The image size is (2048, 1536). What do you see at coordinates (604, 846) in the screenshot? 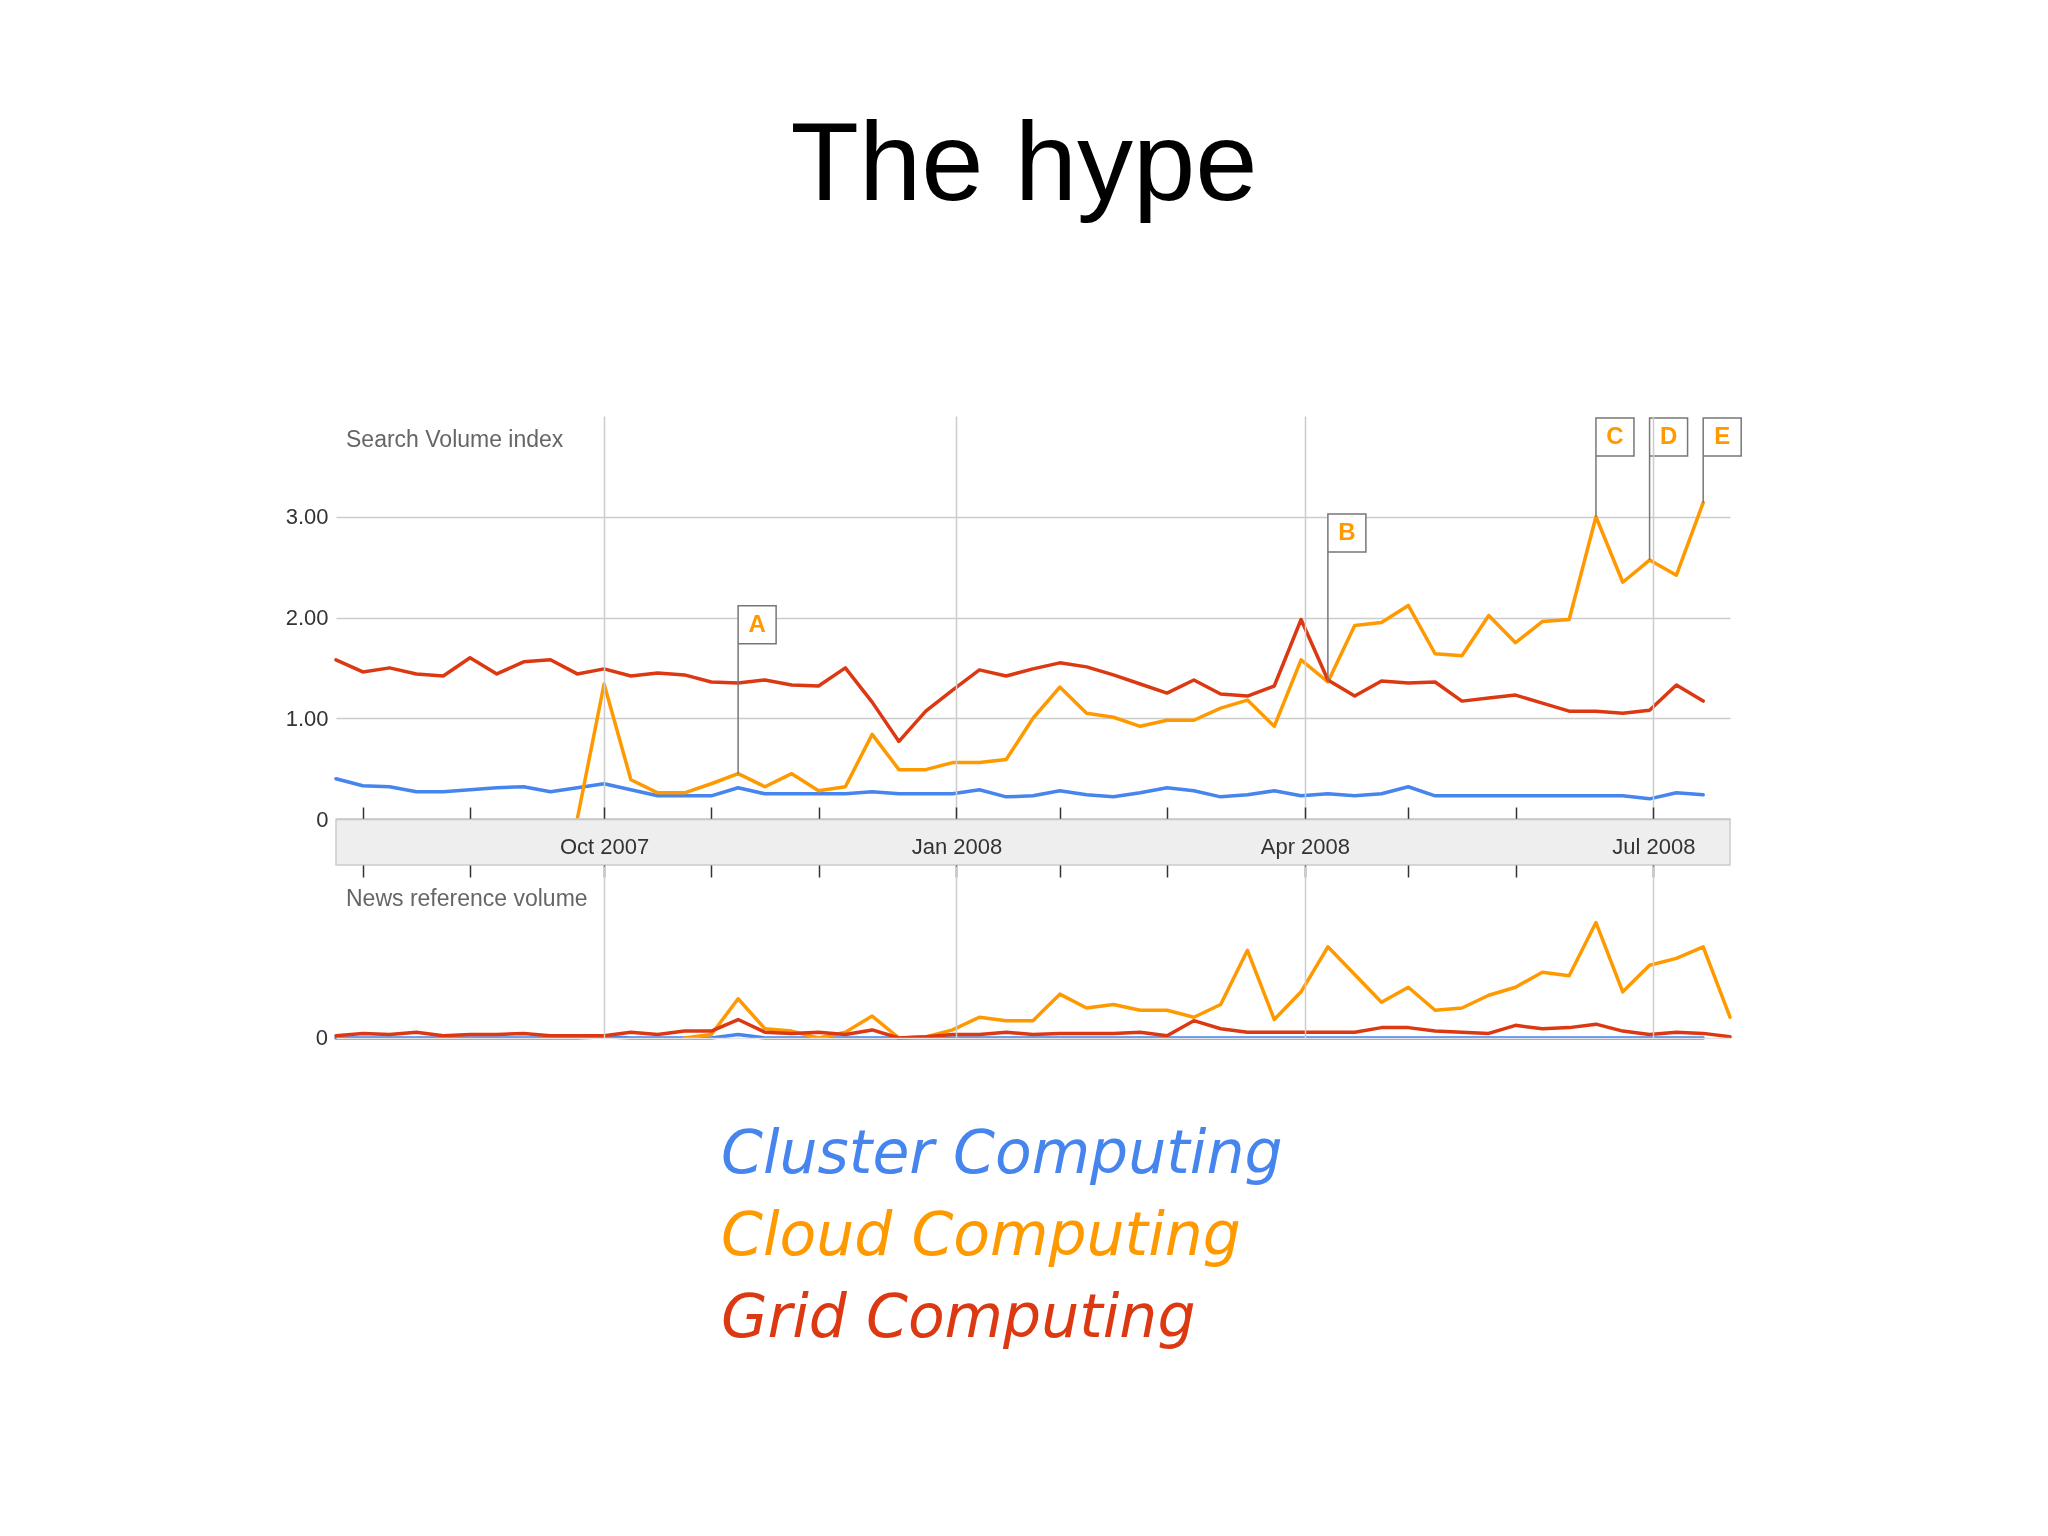
I see `x-tick-label: Oct 2007` at bounding box center [604, 846].